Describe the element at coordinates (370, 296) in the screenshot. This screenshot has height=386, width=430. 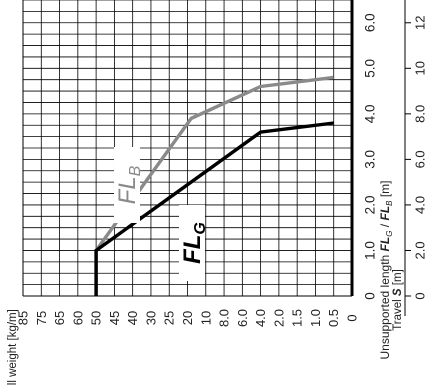
I see `length-tick-label: 0` at that location.